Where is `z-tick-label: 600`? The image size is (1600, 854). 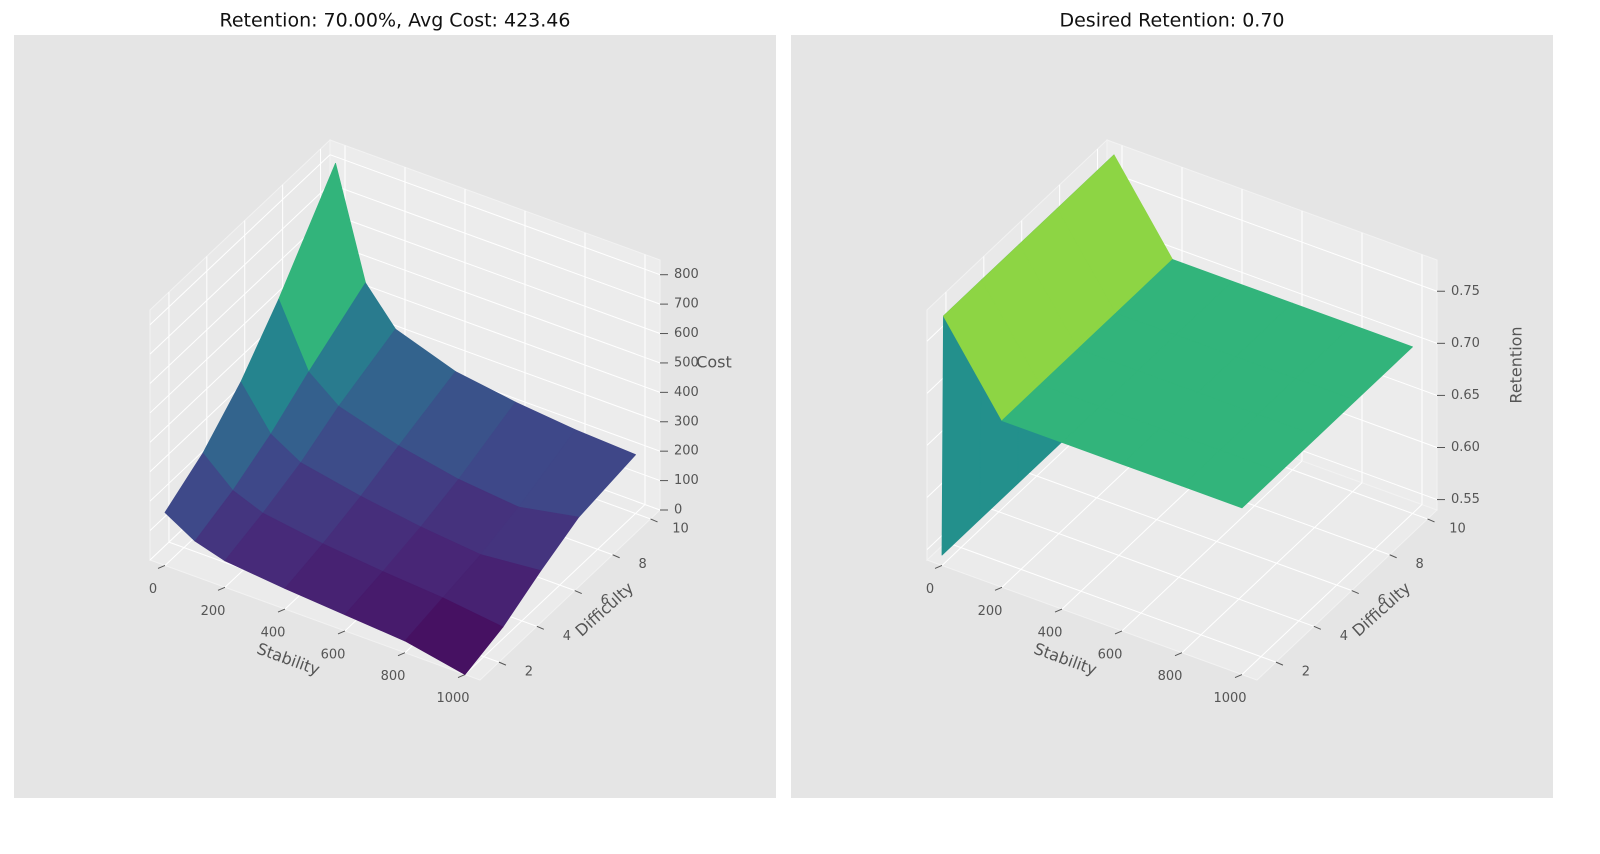 z-tick-label: 600 is located at coordinates (686, 333).